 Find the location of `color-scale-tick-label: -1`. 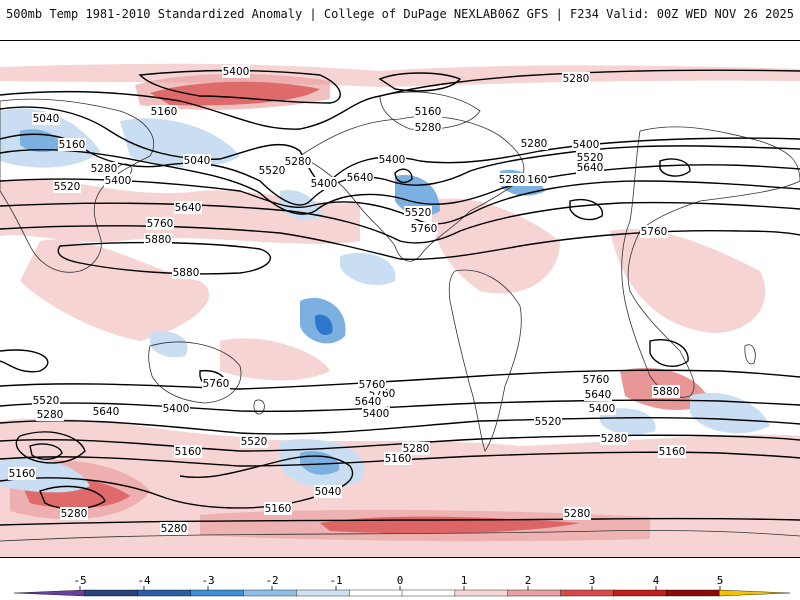

color-scale-tick-label: -1 is located at coordinates (335, 580).